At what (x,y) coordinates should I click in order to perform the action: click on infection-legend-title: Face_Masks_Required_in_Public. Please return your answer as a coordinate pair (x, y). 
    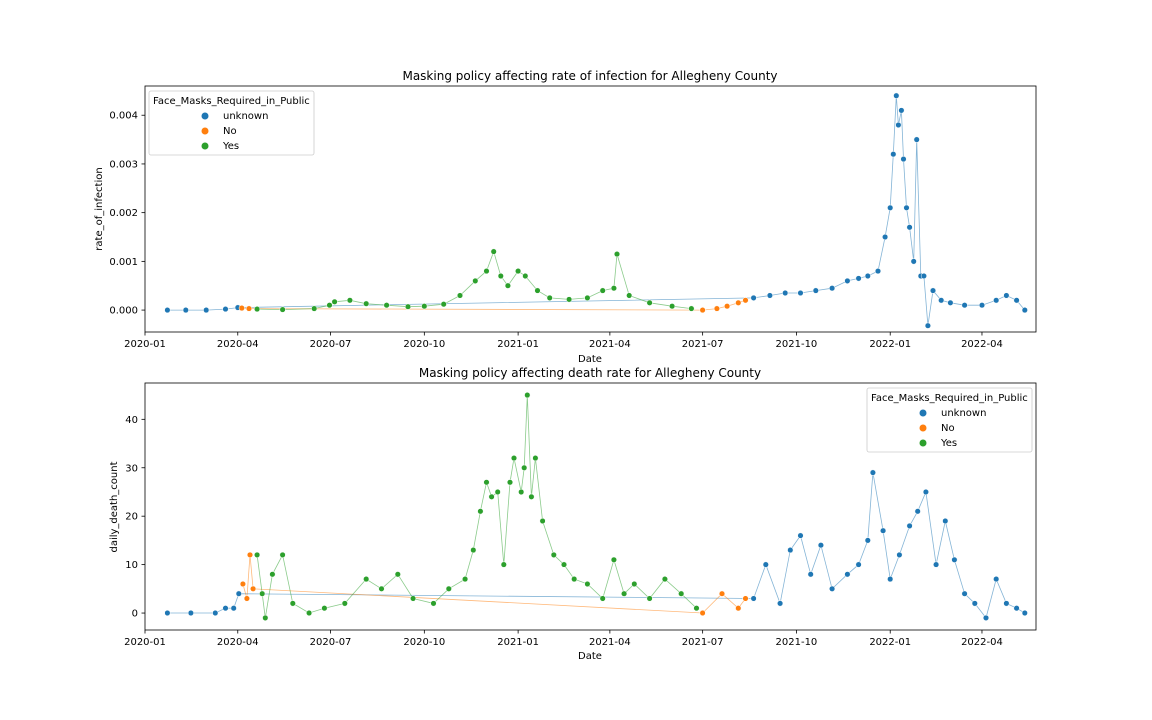
    Looking at the image, I should click on (231, 101).